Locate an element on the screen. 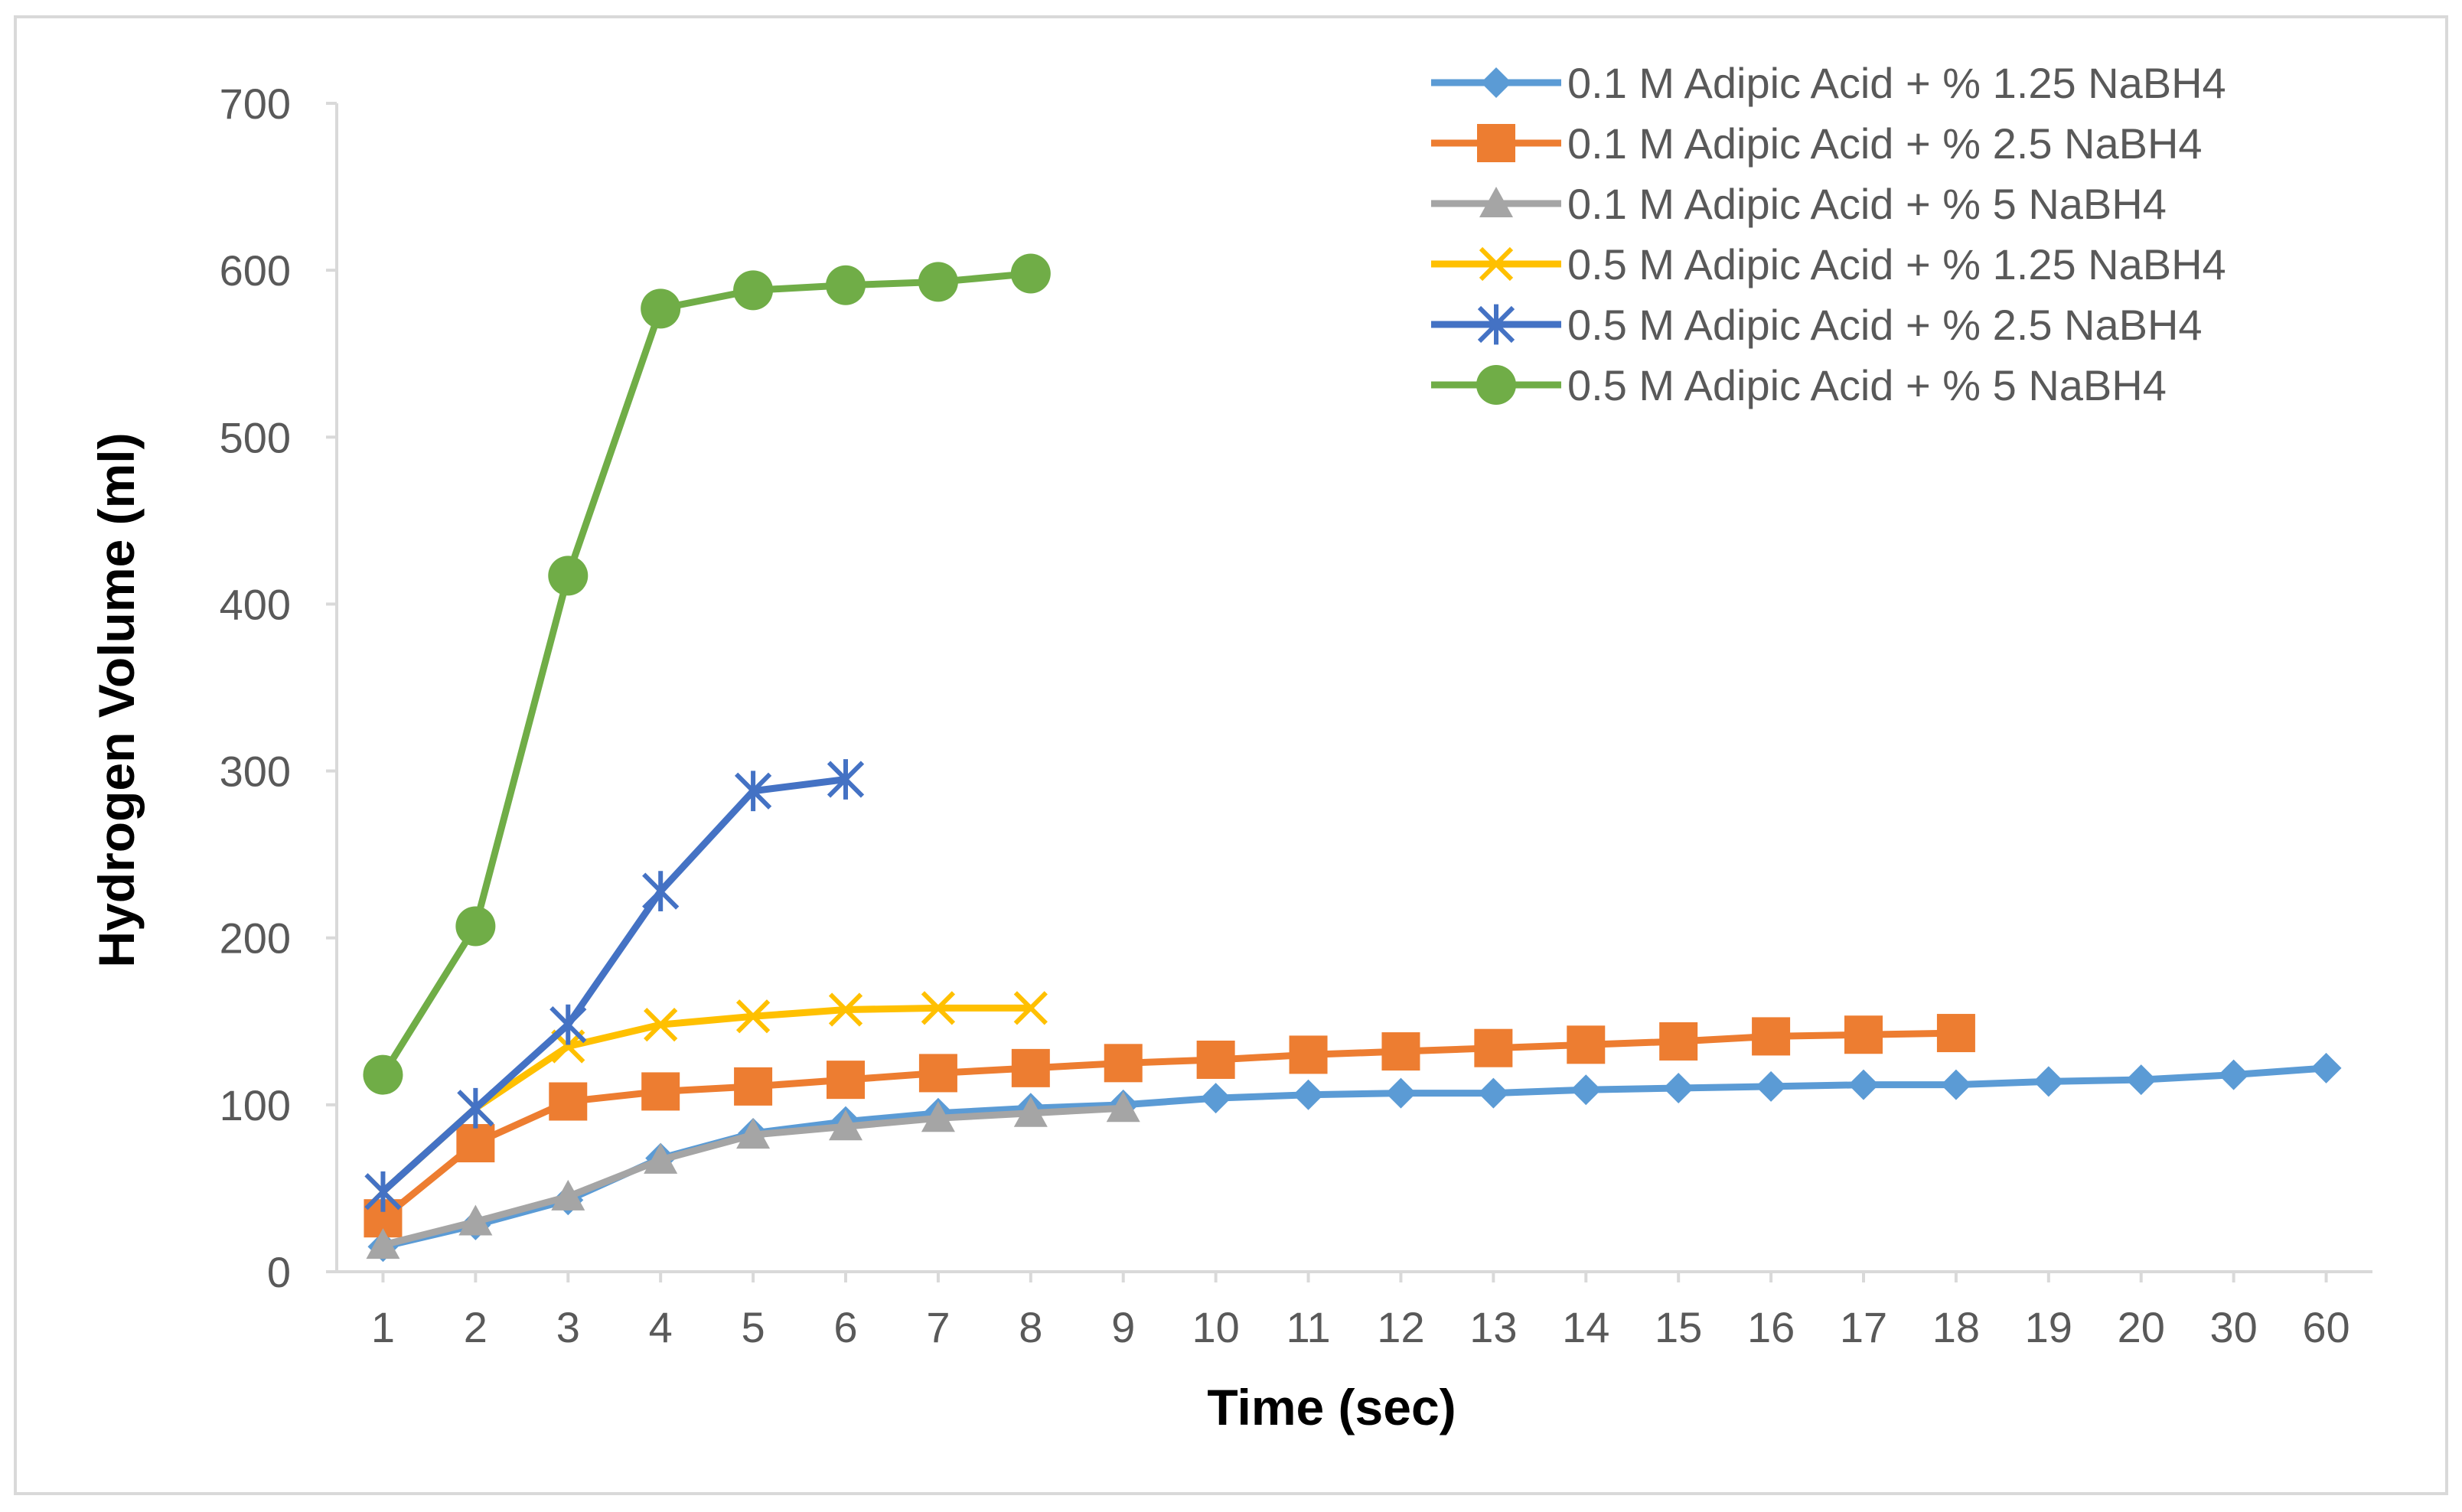 The image size is (2462, 1512). legend-label: 0.1 M Adipic Acid + % 1.25 NaBH4 is located at coordinates (1896, 83).